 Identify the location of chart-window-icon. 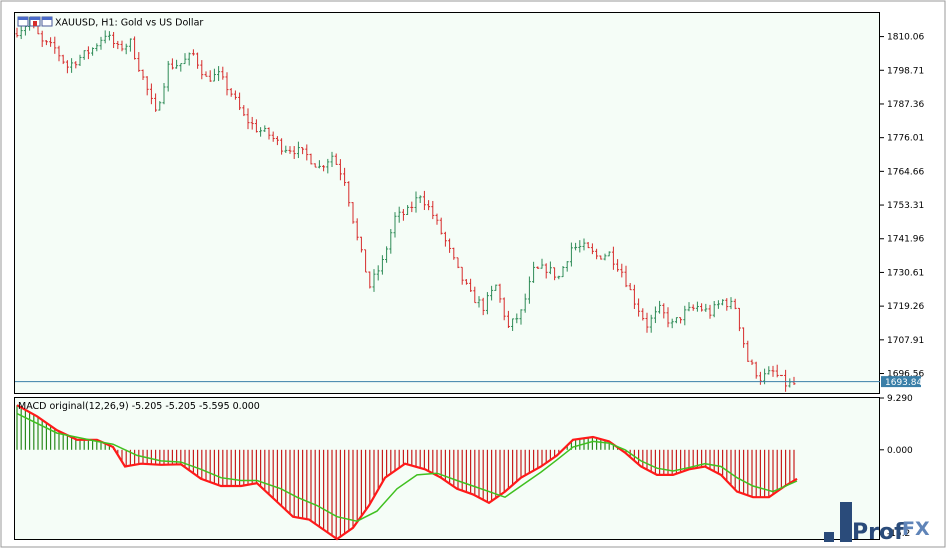
(35, 21).